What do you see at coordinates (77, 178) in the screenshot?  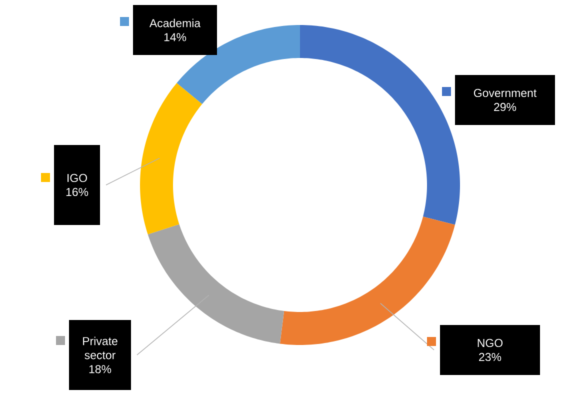 I see `legend-label: IGO` at bounding box center [77, 178].